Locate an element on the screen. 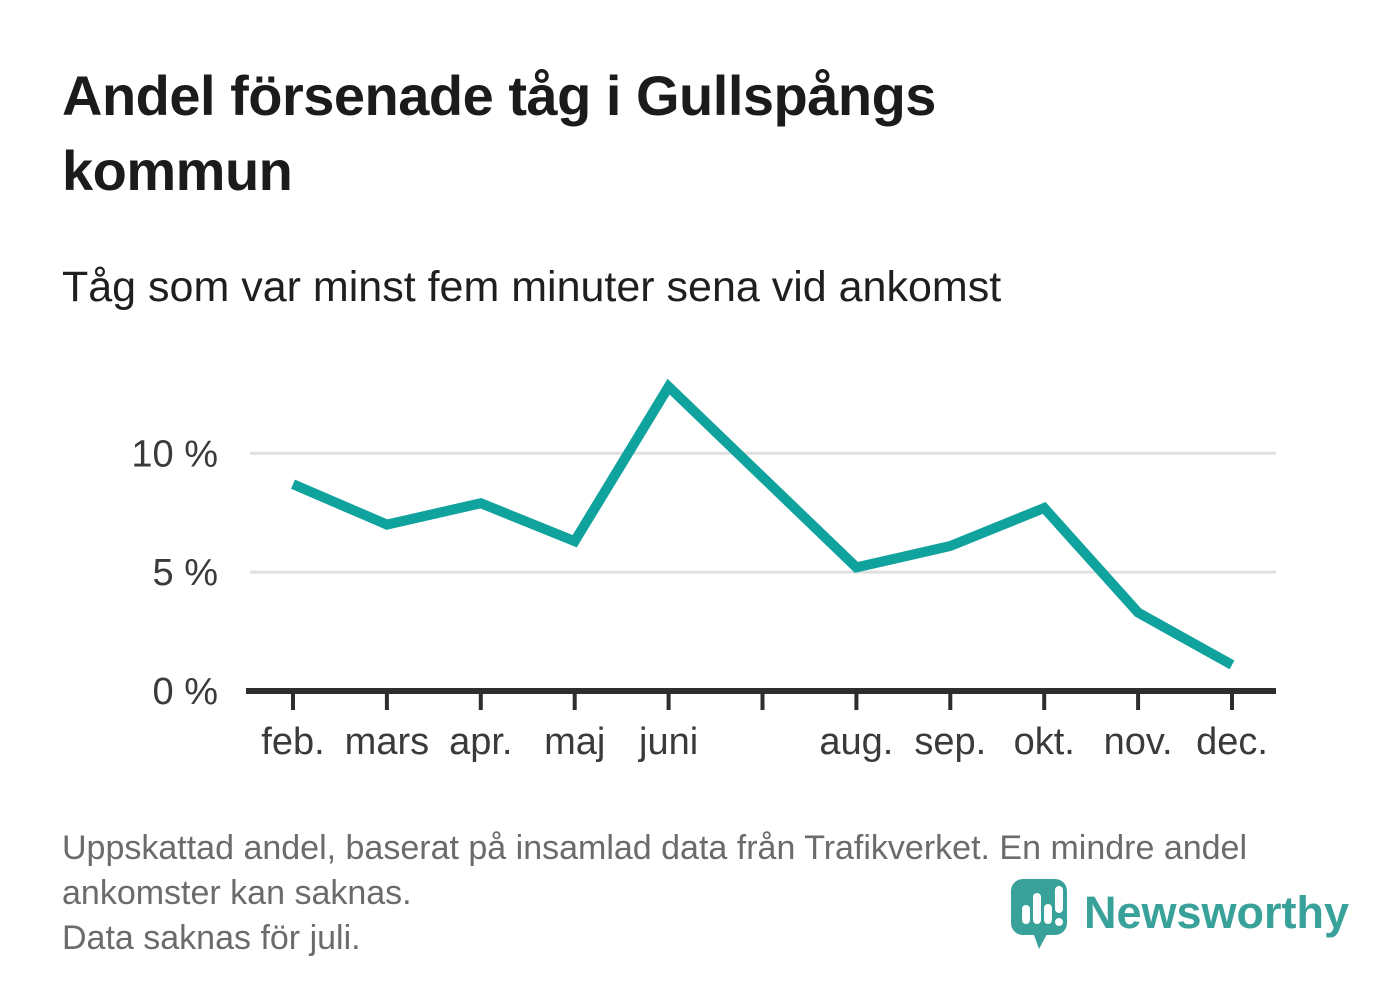 Image resolution: width=1382 pixels, height=999 pixels. y-tick-label-10: 10 % is located at coordinates (174, 454).